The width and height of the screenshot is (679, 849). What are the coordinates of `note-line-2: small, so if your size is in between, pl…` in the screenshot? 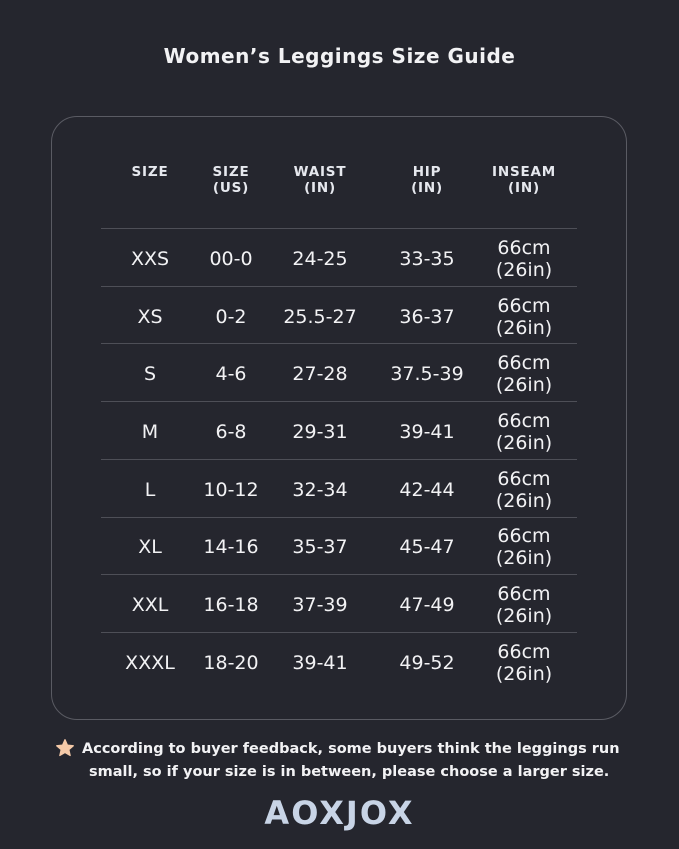 It's located at (349, 772).